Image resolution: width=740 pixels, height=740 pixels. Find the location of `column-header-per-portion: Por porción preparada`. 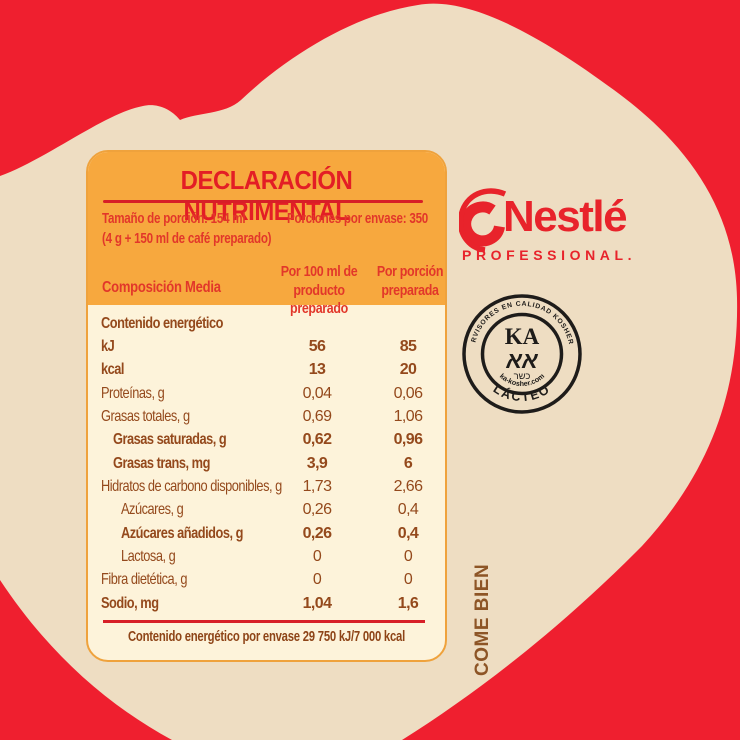

column-header-per-portion: Por porción preparada is located at coordinates (407, 281).